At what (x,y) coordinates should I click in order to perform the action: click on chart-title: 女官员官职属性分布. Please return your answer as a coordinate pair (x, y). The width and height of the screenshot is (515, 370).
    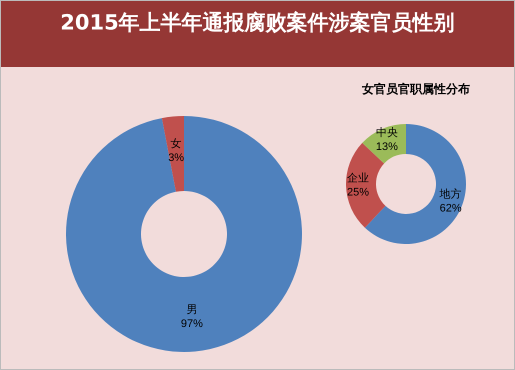
    Looking at the image, I should click on (415, 89).